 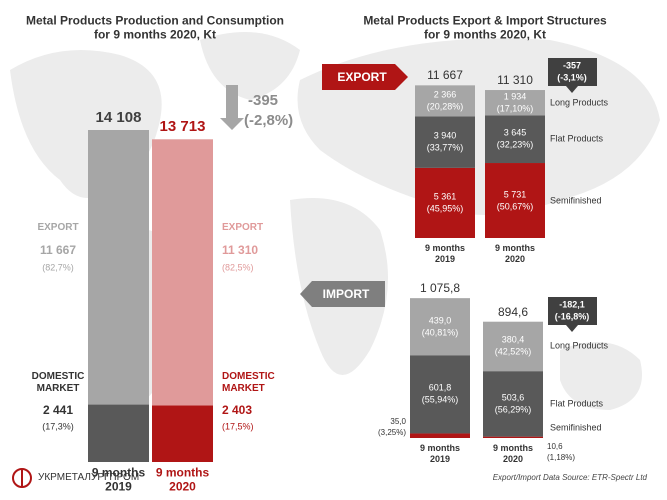 What do you see at coordinates (561, 458) in the screenshot?
I see `share-label: (1,18%)` at bounding box center [561, 458].